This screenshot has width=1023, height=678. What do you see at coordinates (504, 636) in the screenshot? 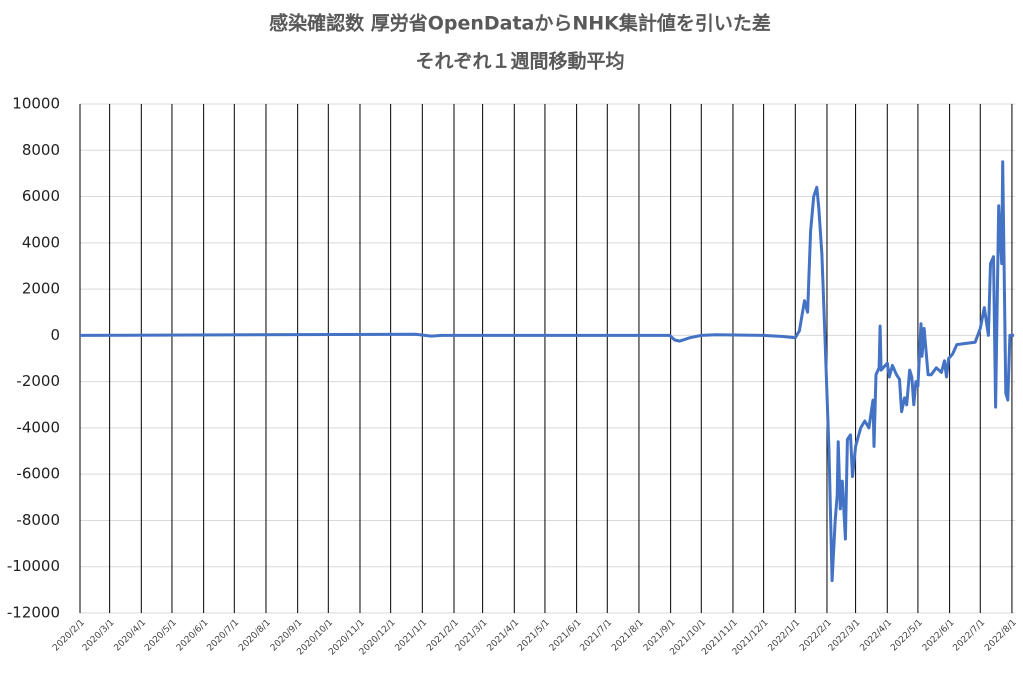
I see `x-tick-label: 2021/4/1` at bounding box center [504, 636].